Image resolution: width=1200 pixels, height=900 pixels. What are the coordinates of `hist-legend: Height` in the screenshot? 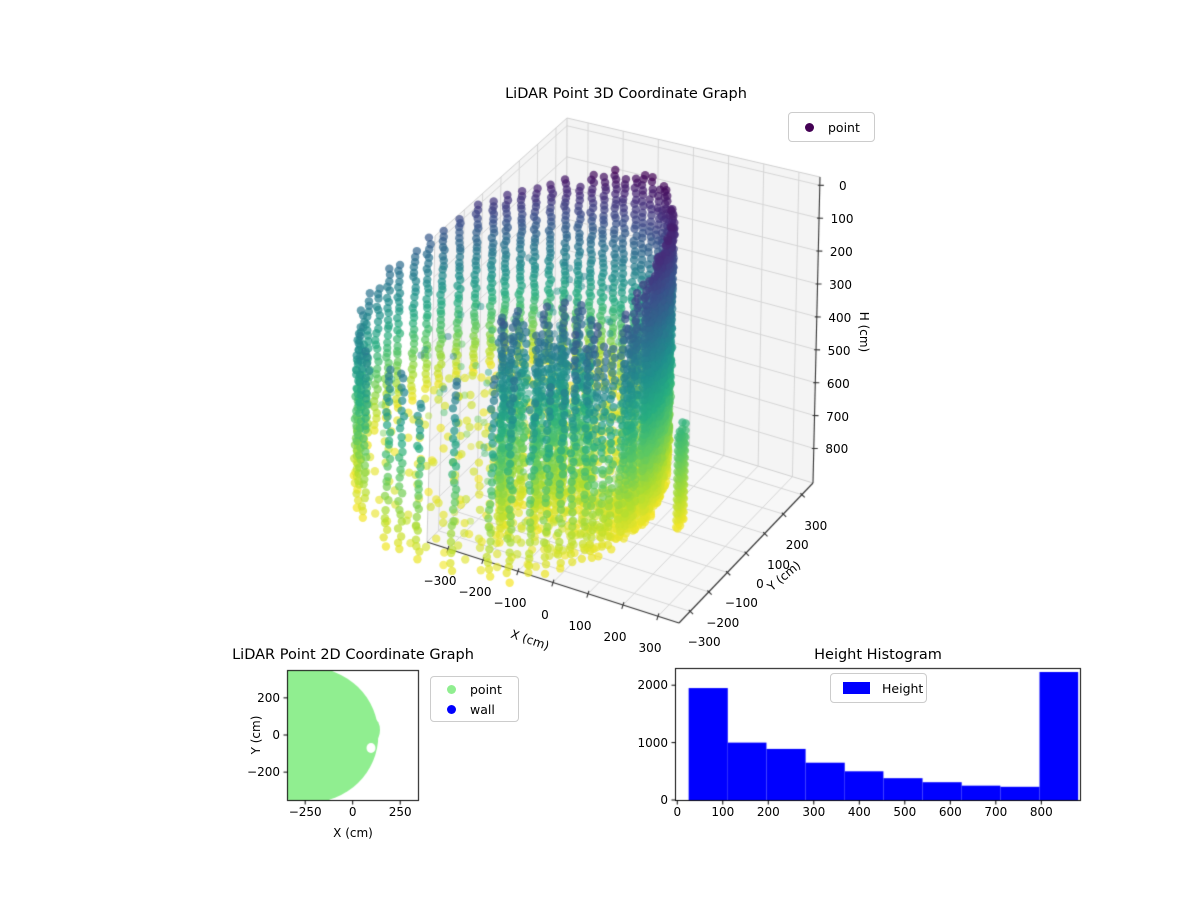 It's located at (878, 688).